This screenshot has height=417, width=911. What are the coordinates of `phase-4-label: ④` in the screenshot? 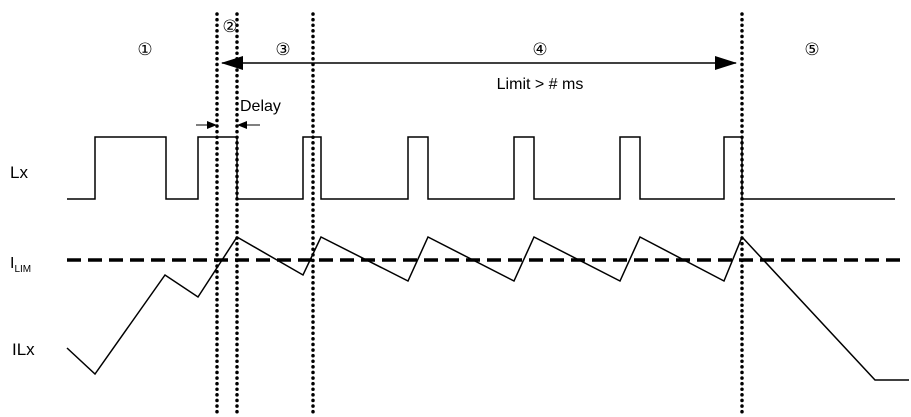 It's located at (539, 49).